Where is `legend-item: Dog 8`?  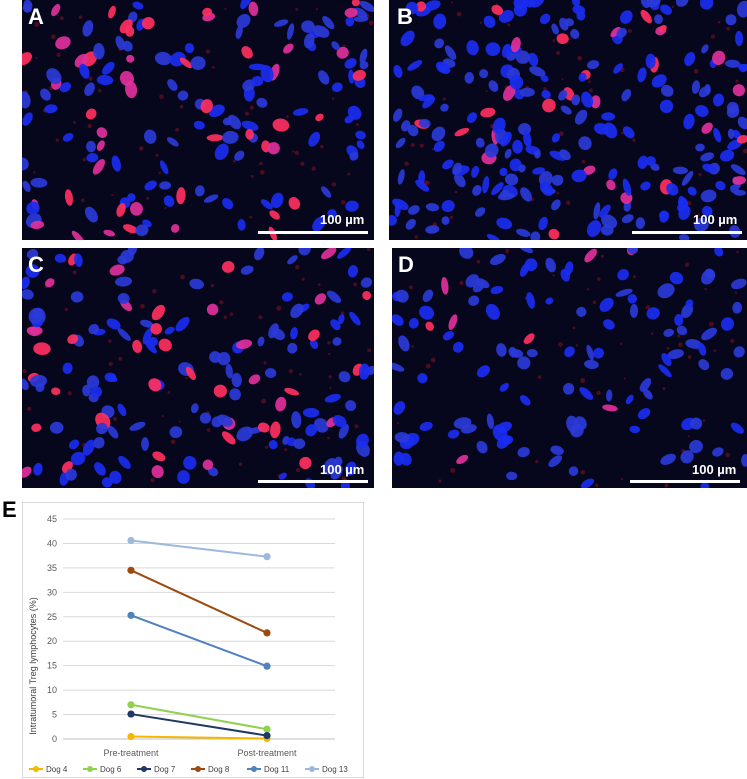
legend-item: Dog 8 is located at coordinates (210, 769).